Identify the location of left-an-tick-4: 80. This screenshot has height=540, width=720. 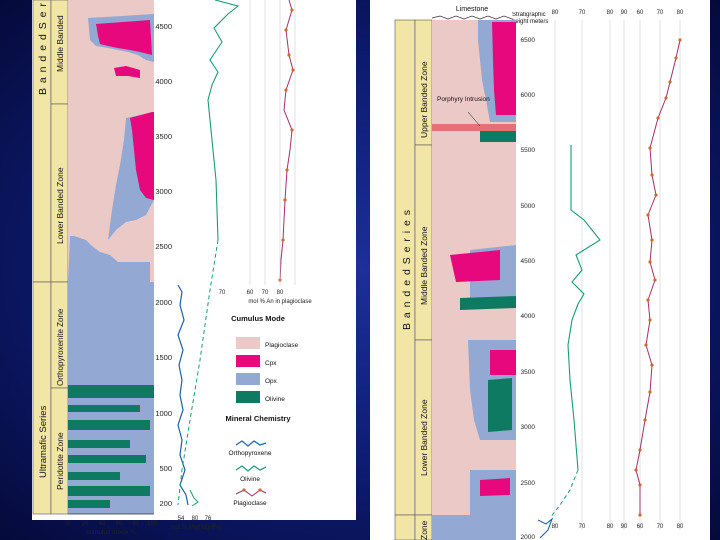
(280, 293).